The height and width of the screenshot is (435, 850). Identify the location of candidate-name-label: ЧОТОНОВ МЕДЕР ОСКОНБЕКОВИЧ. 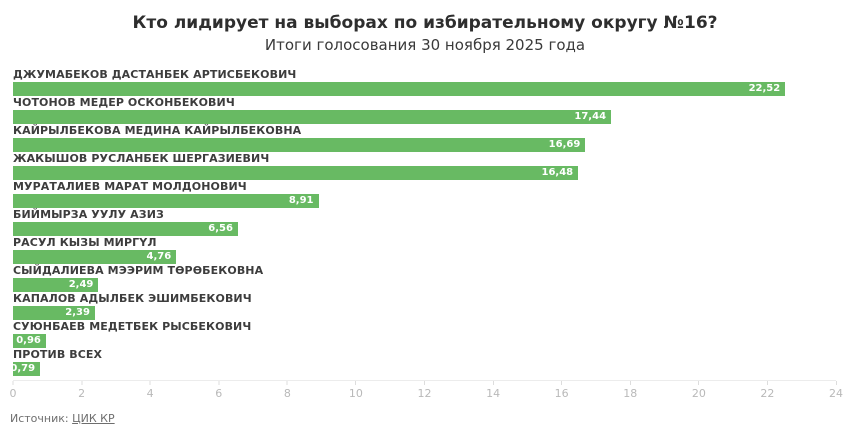
(124, 102).